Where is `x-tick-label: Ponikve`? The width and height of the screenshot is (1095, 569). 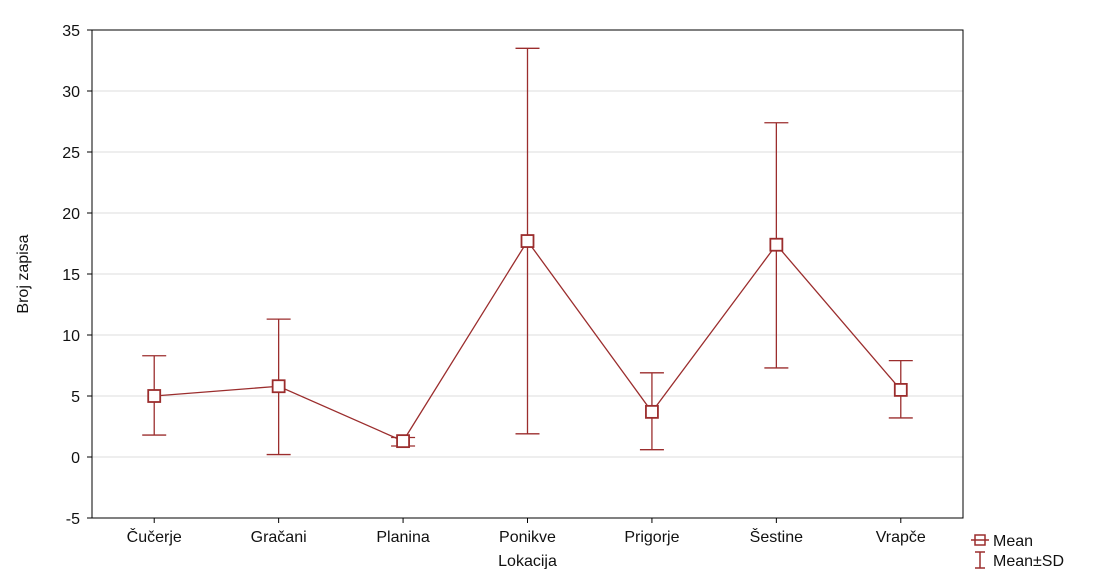 x-tick-label: Ponikve is located at coordinates (527, 537).